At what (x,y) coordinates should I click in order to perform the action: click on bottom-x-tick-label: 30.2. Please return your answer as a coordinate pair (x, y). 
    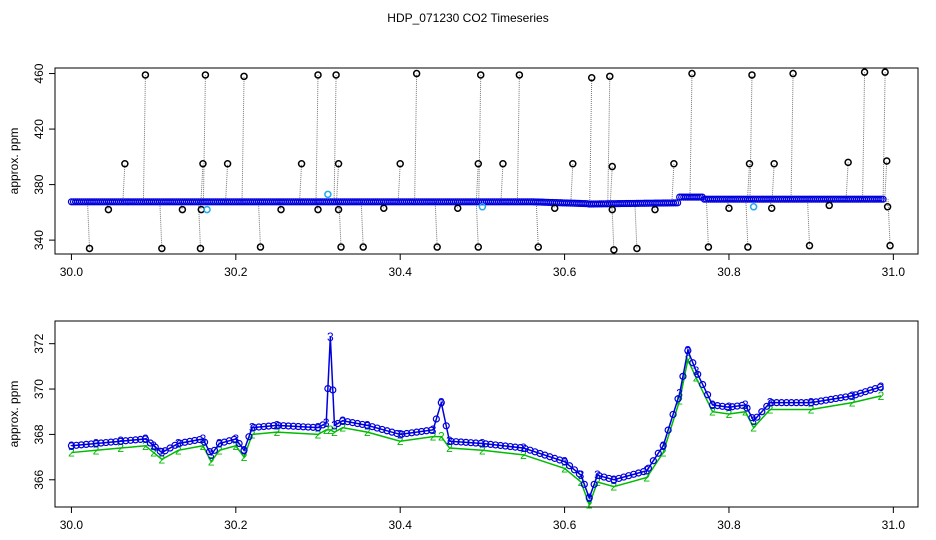
    Looking at the image, I should click on (236, 525).